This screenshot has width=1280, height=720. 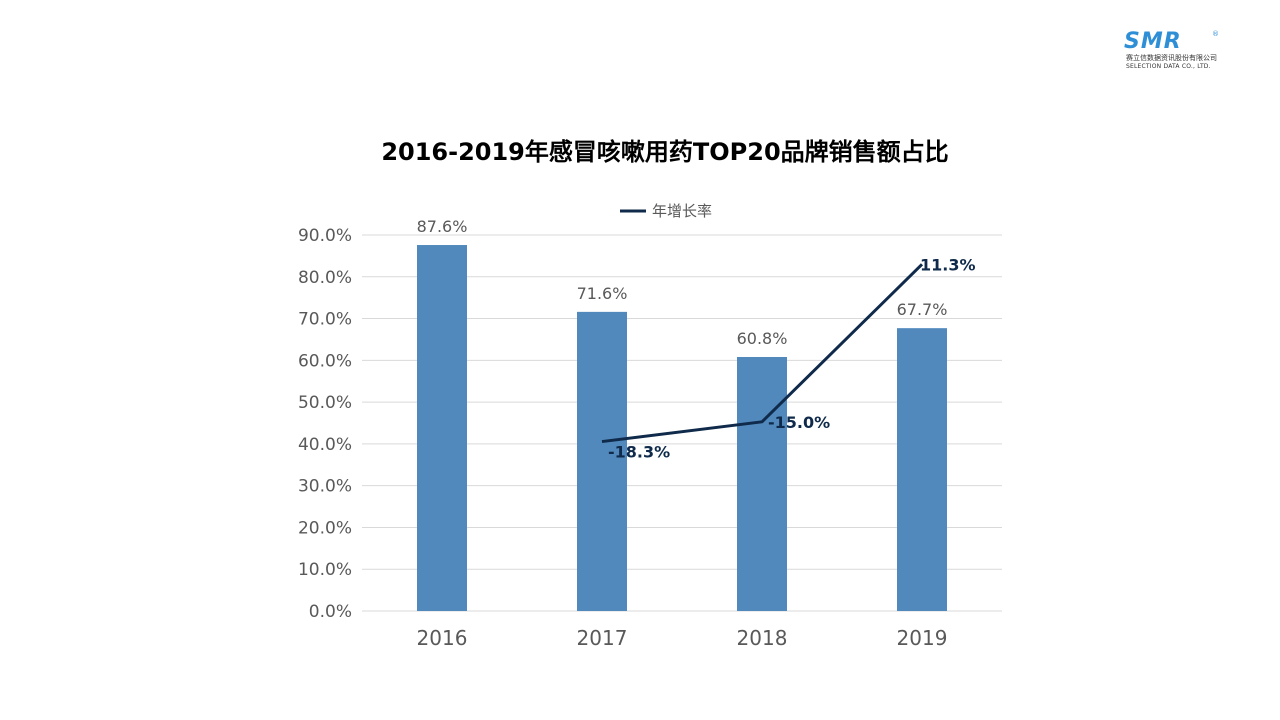 I want to click on y-tick-label: 40.0%, so click(x=325, y=445).